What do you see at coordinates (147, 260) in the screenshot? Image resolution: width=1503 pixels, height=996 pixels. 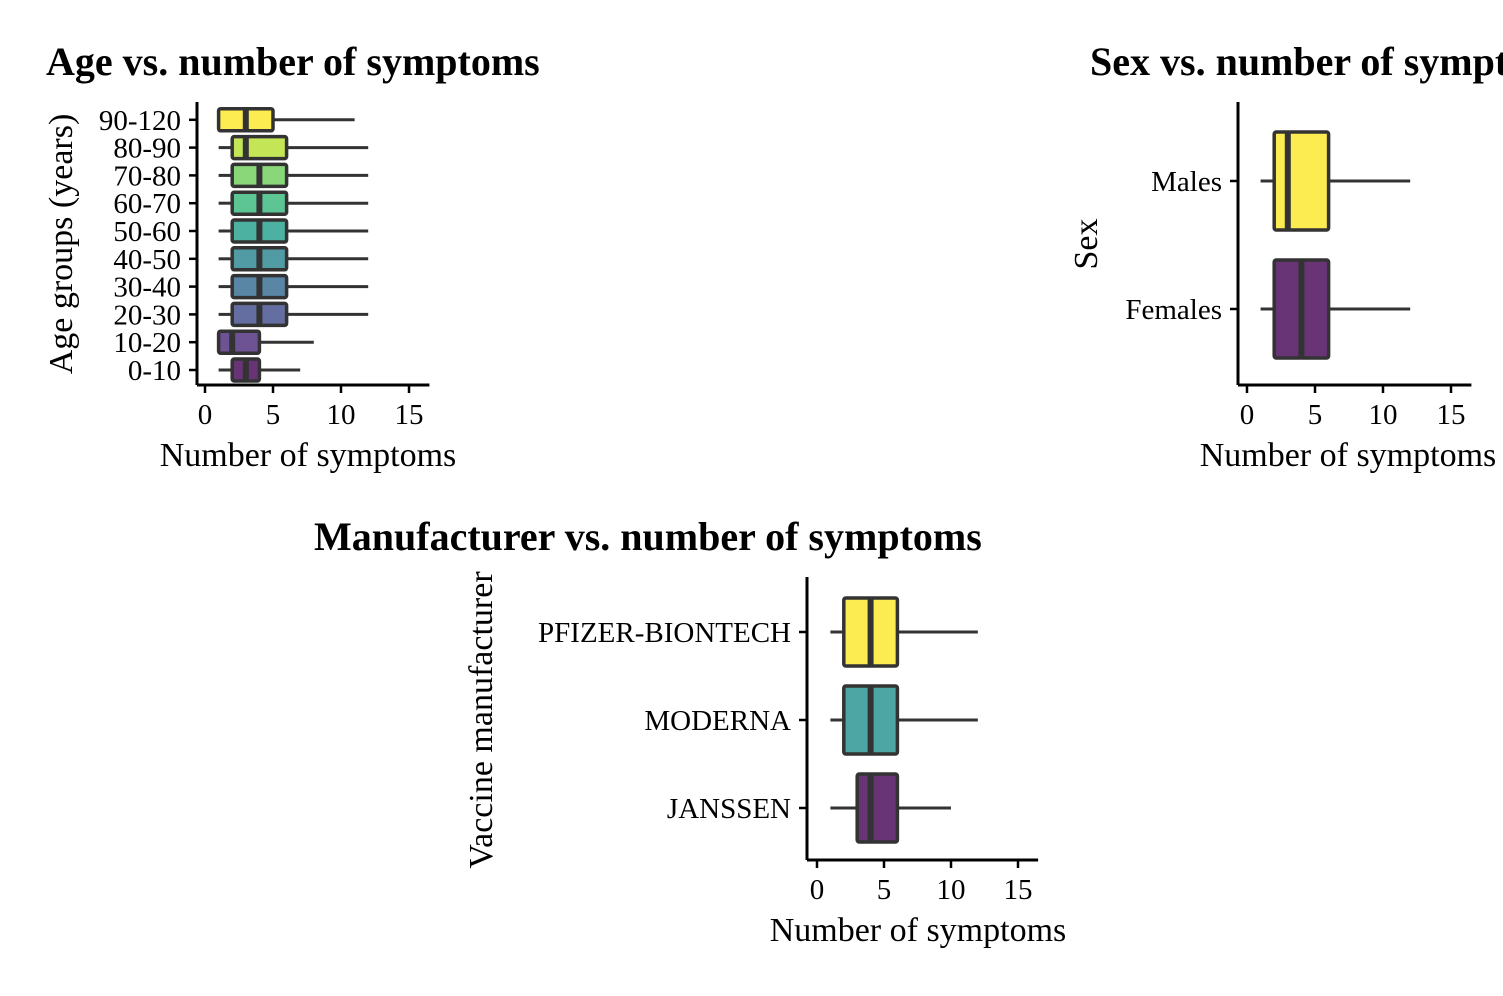 I see `age-y-tick-label: 40-50` at bounding box center [147, 260].